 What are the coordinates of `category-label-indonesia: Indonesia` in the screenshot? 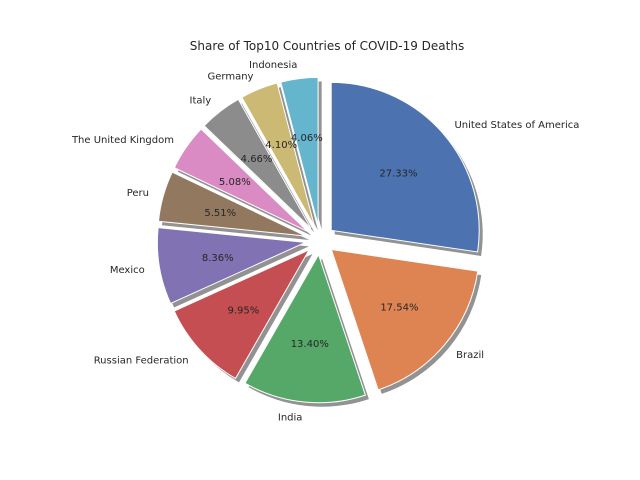 It's located at (273, 65).